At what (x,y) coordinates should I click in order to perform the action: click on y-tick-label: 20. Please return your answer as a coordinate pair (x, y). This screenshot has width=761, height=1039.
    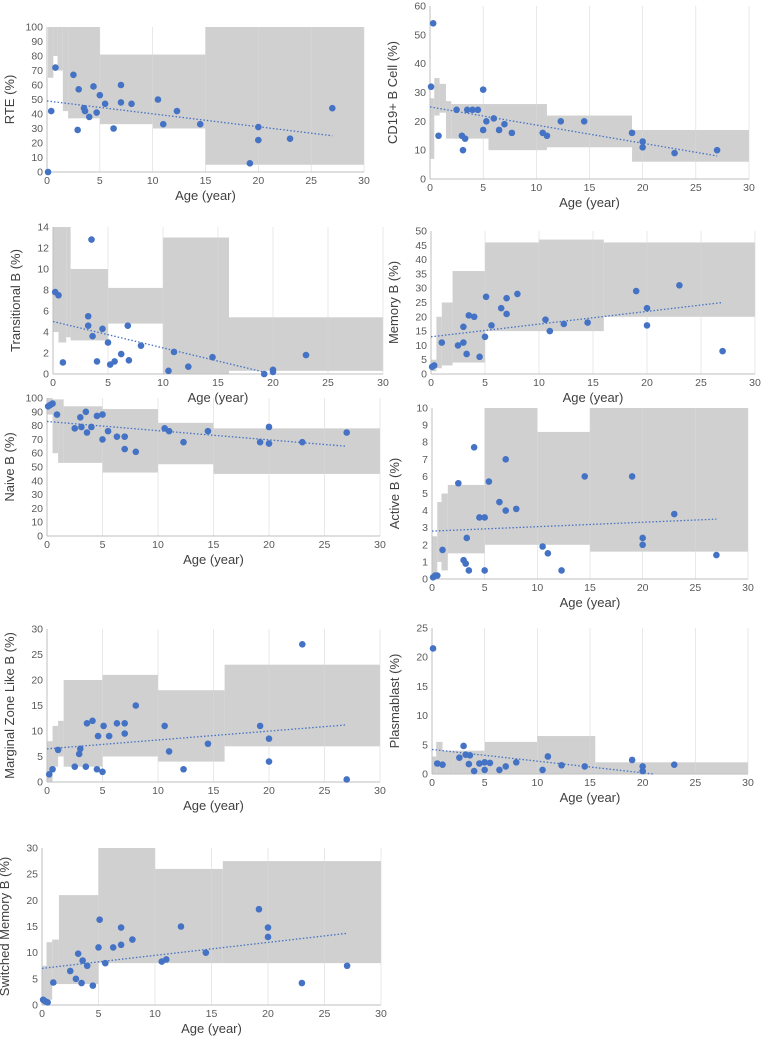
    Looking at the image, I should click on (37, 681).